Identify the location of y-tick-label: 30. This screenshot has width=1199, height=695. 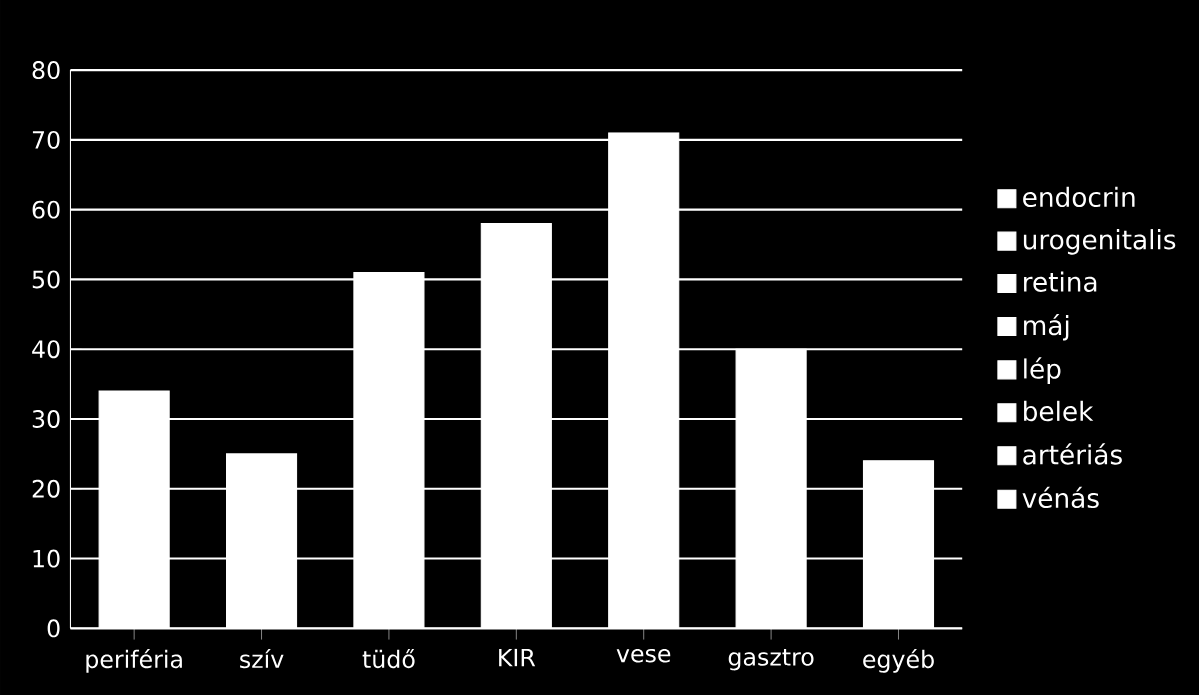
(46, 419).